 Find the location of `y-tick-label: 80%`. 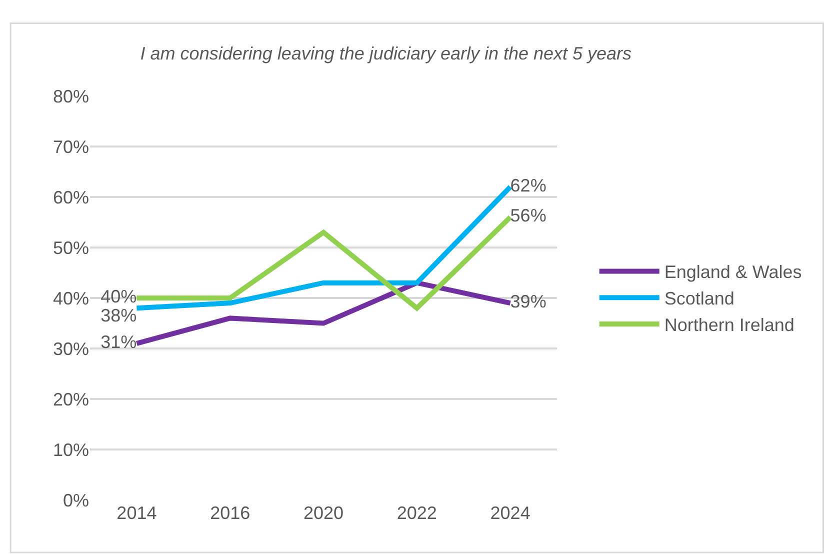

y-tick-label: 80% is located at coordinates (70, 96).